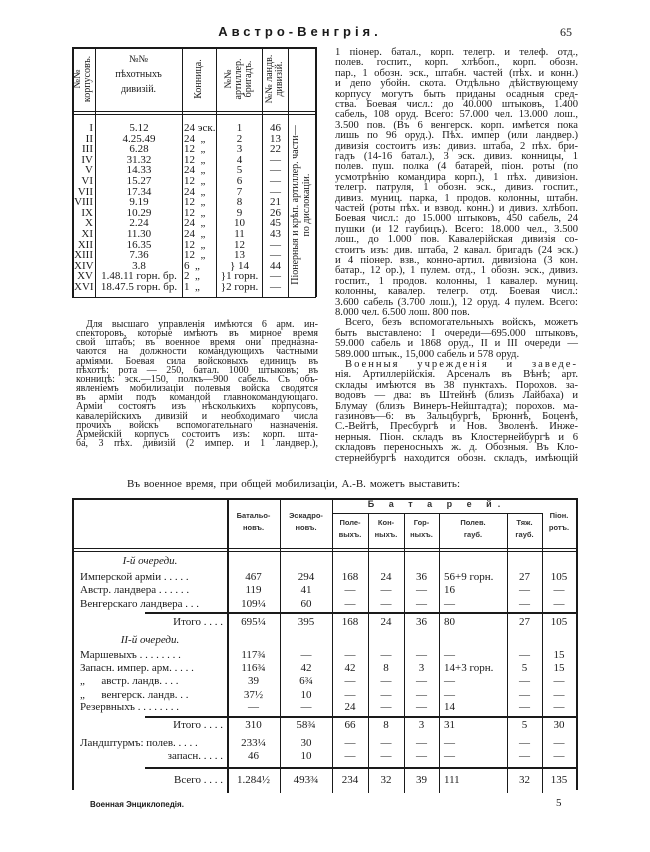 The height and width of the screenshot is (852, 650). Describe the element at coordinates (306, 725) in the screenshot. I see `cell-value: 58¾` at that location.